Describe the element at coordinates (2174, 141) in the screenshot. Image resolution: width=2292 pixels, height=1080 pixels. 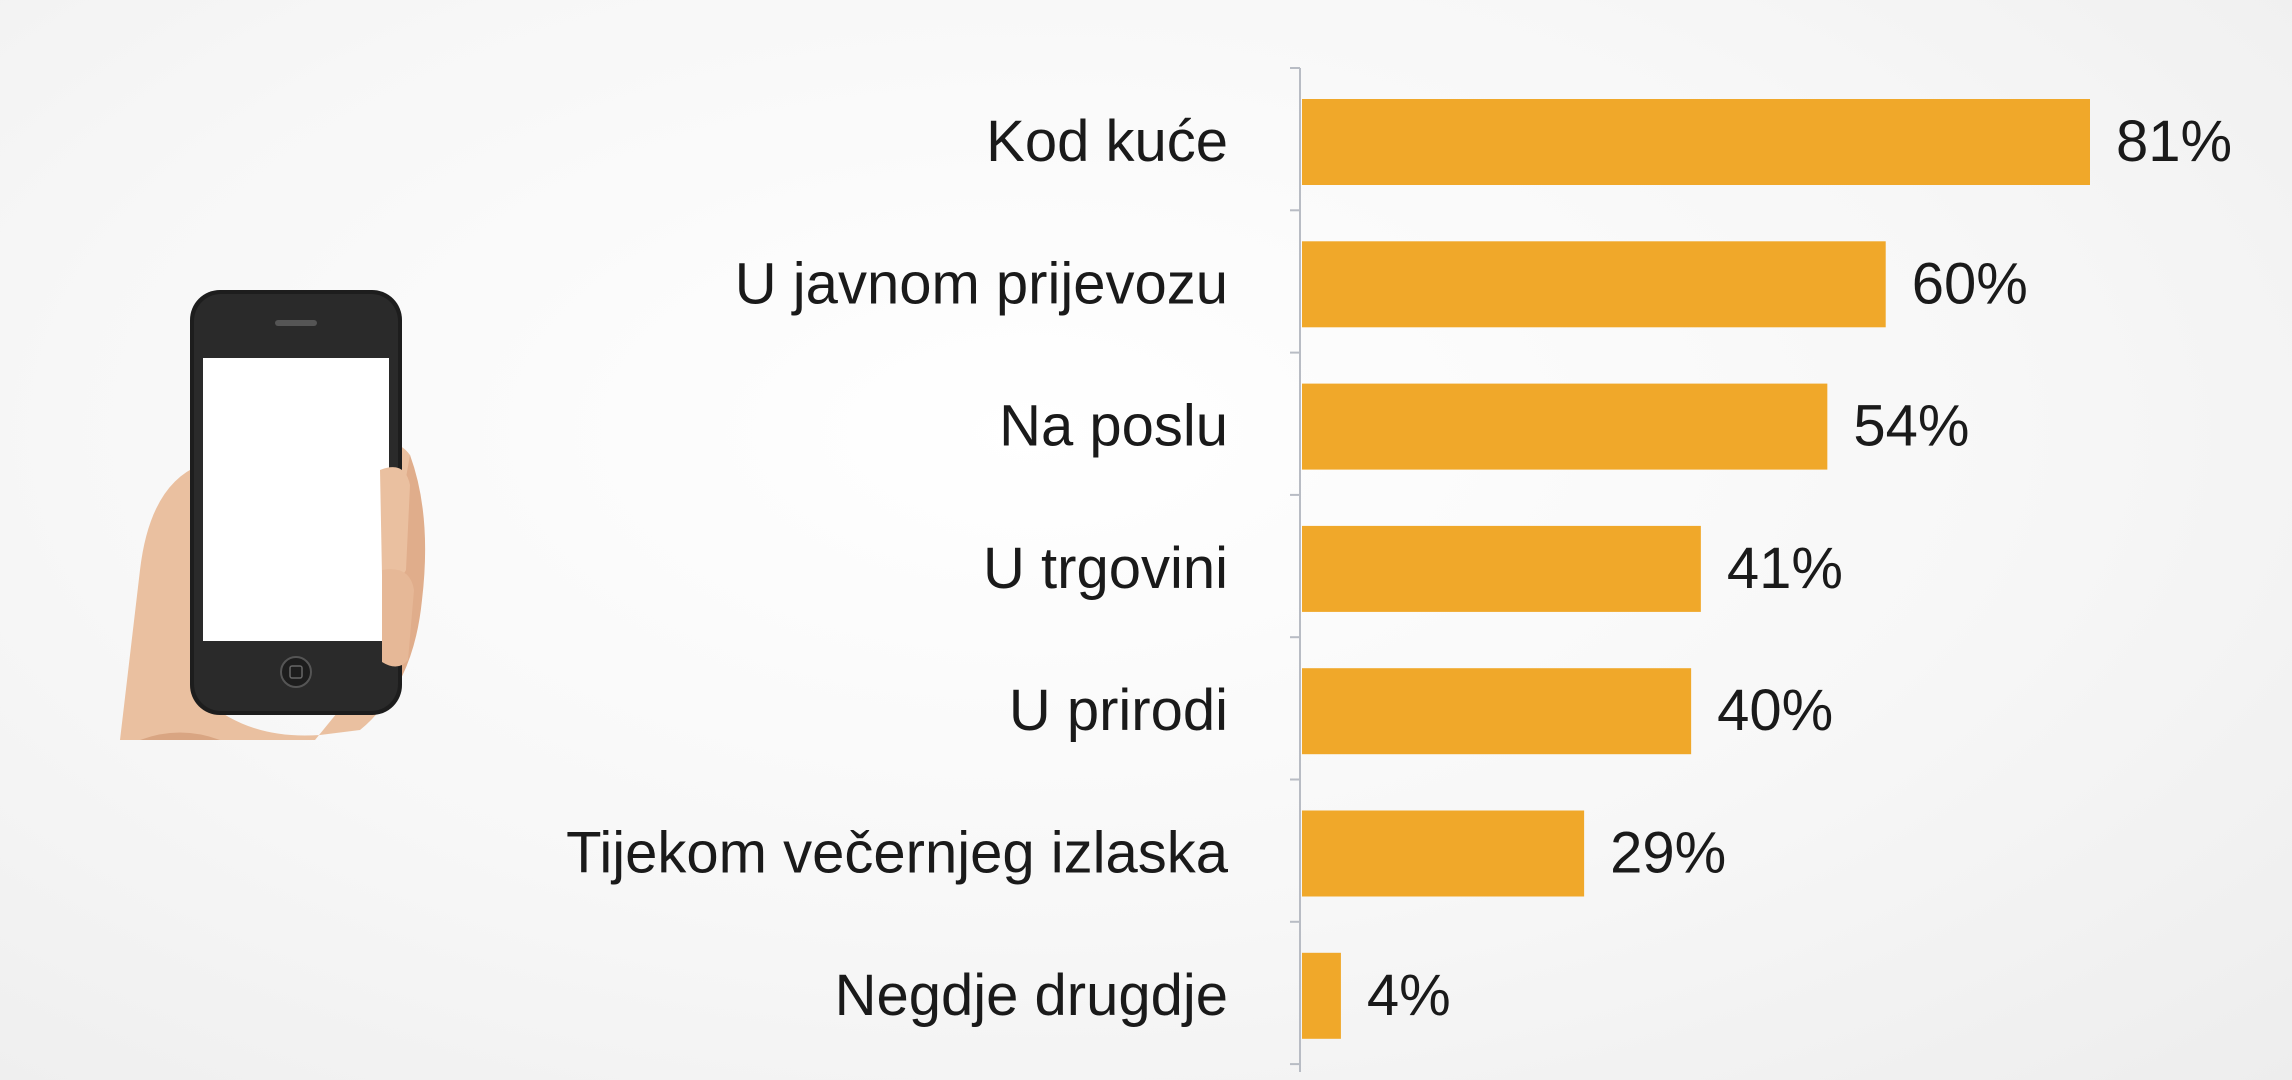
I see `value-label: 81%` at that location.